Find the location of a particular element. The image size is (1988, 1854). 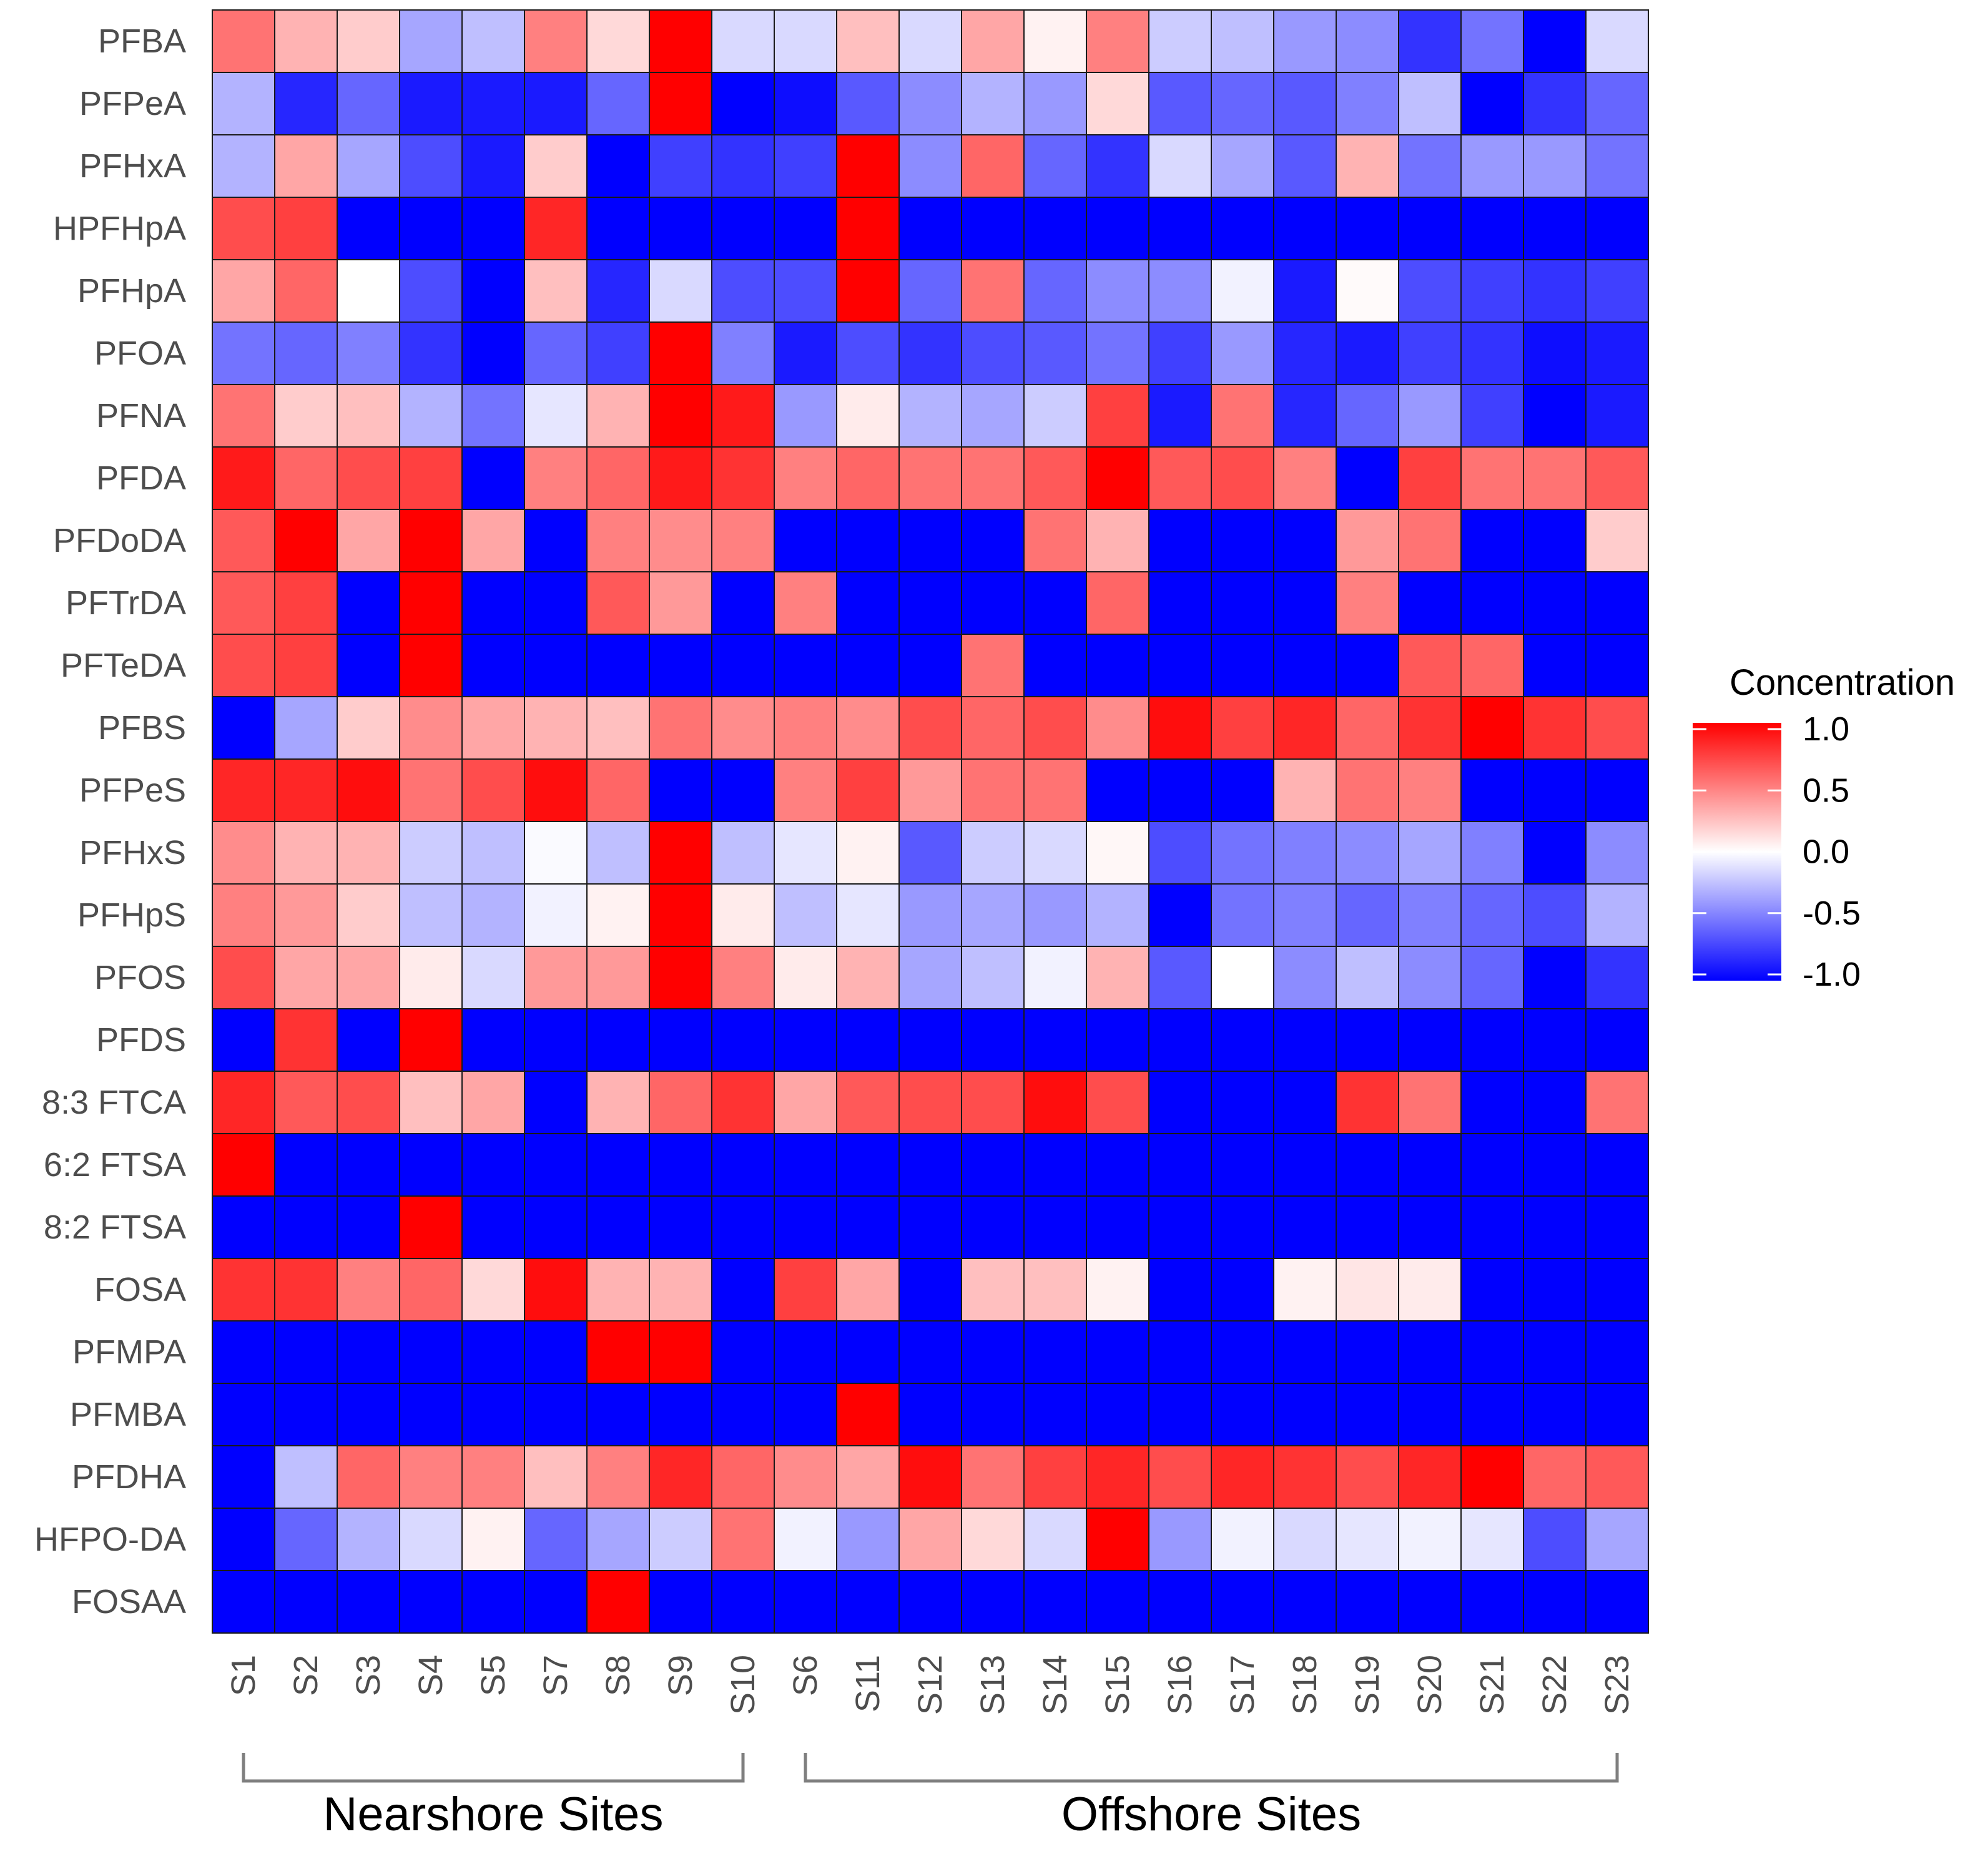

legend-tick-label: -1.0 is located at coordinates (1832, 974).